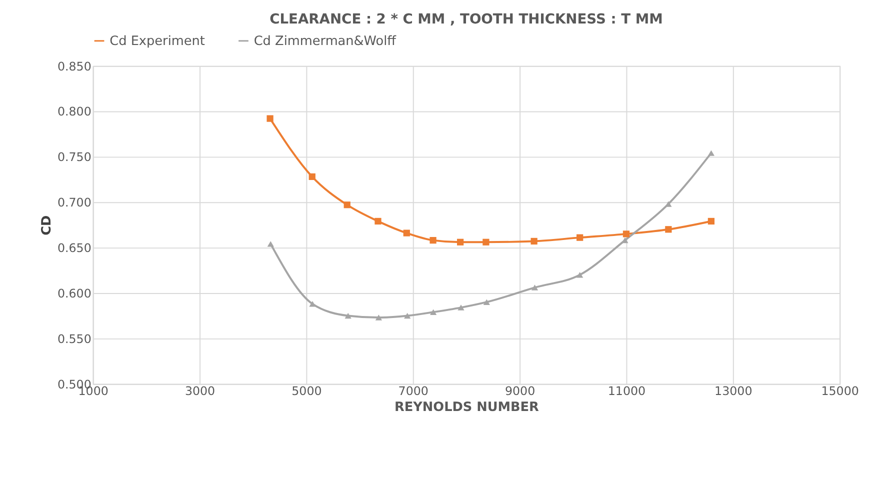 The height and width of the screenshot is (482, 887). I want to click on legend-label: Cd Zimmerman&Wolff, so click(326, 41).